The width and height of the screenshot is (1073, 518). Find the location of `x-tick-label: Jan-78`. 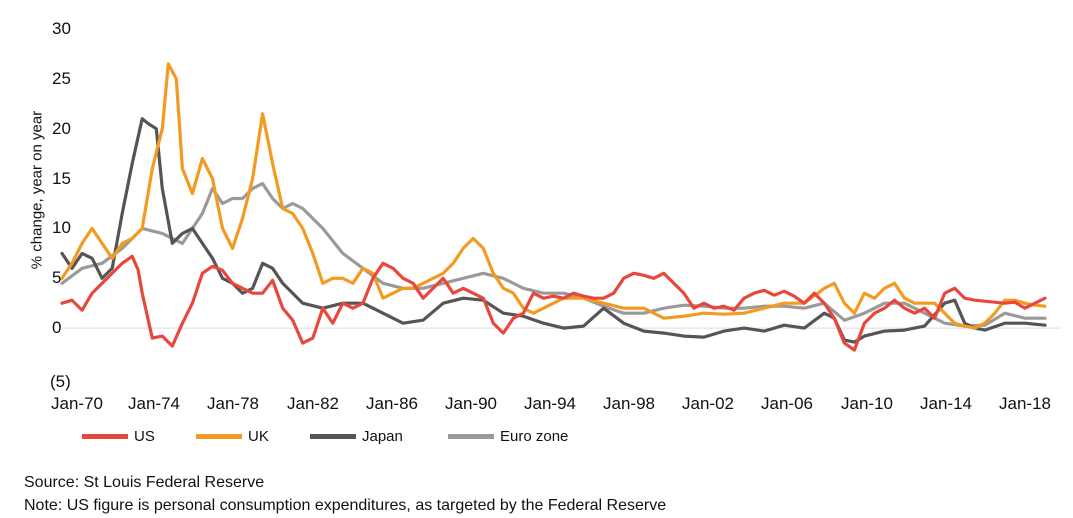

x-tick-label: Jan-78 is located at coordinates (233, 403).